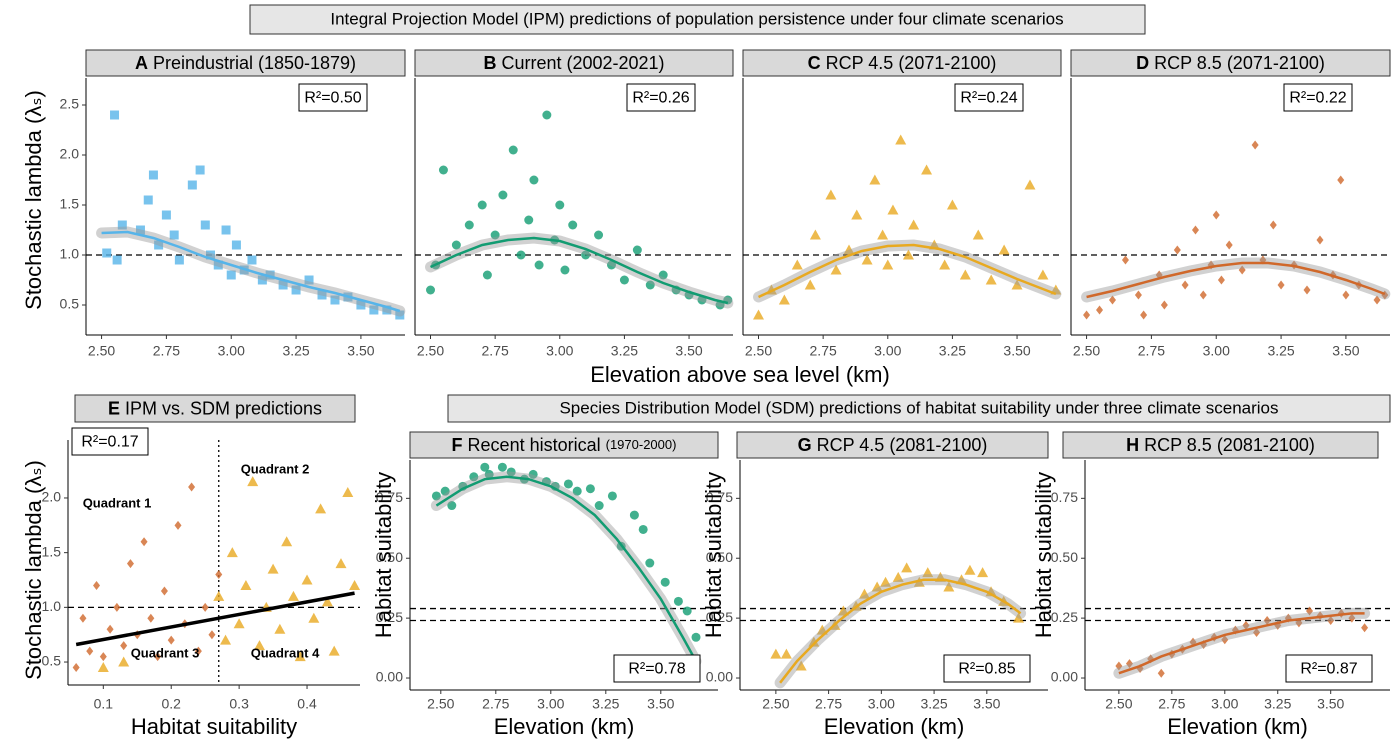 The image size is (1396, 742). What do you see at coordinates (641, 444) in the screenshot?
I see `panel-title-note: (1970-2000)` at bounding box center [641, 444].